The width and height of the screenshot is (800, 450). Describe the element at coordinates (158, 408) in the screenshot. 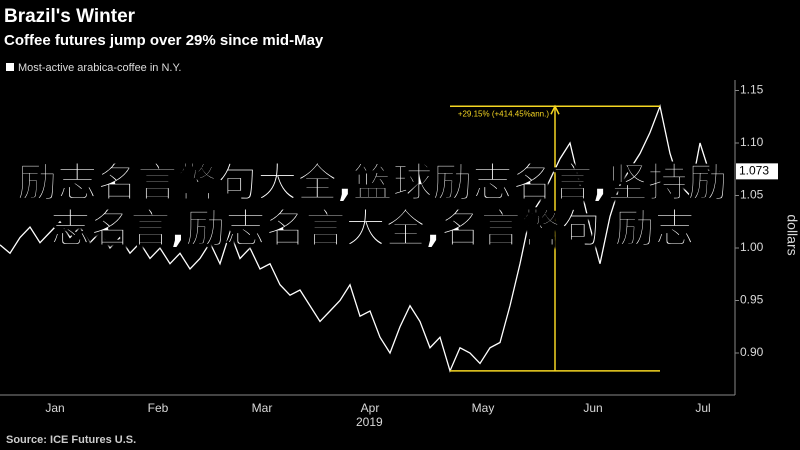

I see `x-tick-label: Feb` at that location.